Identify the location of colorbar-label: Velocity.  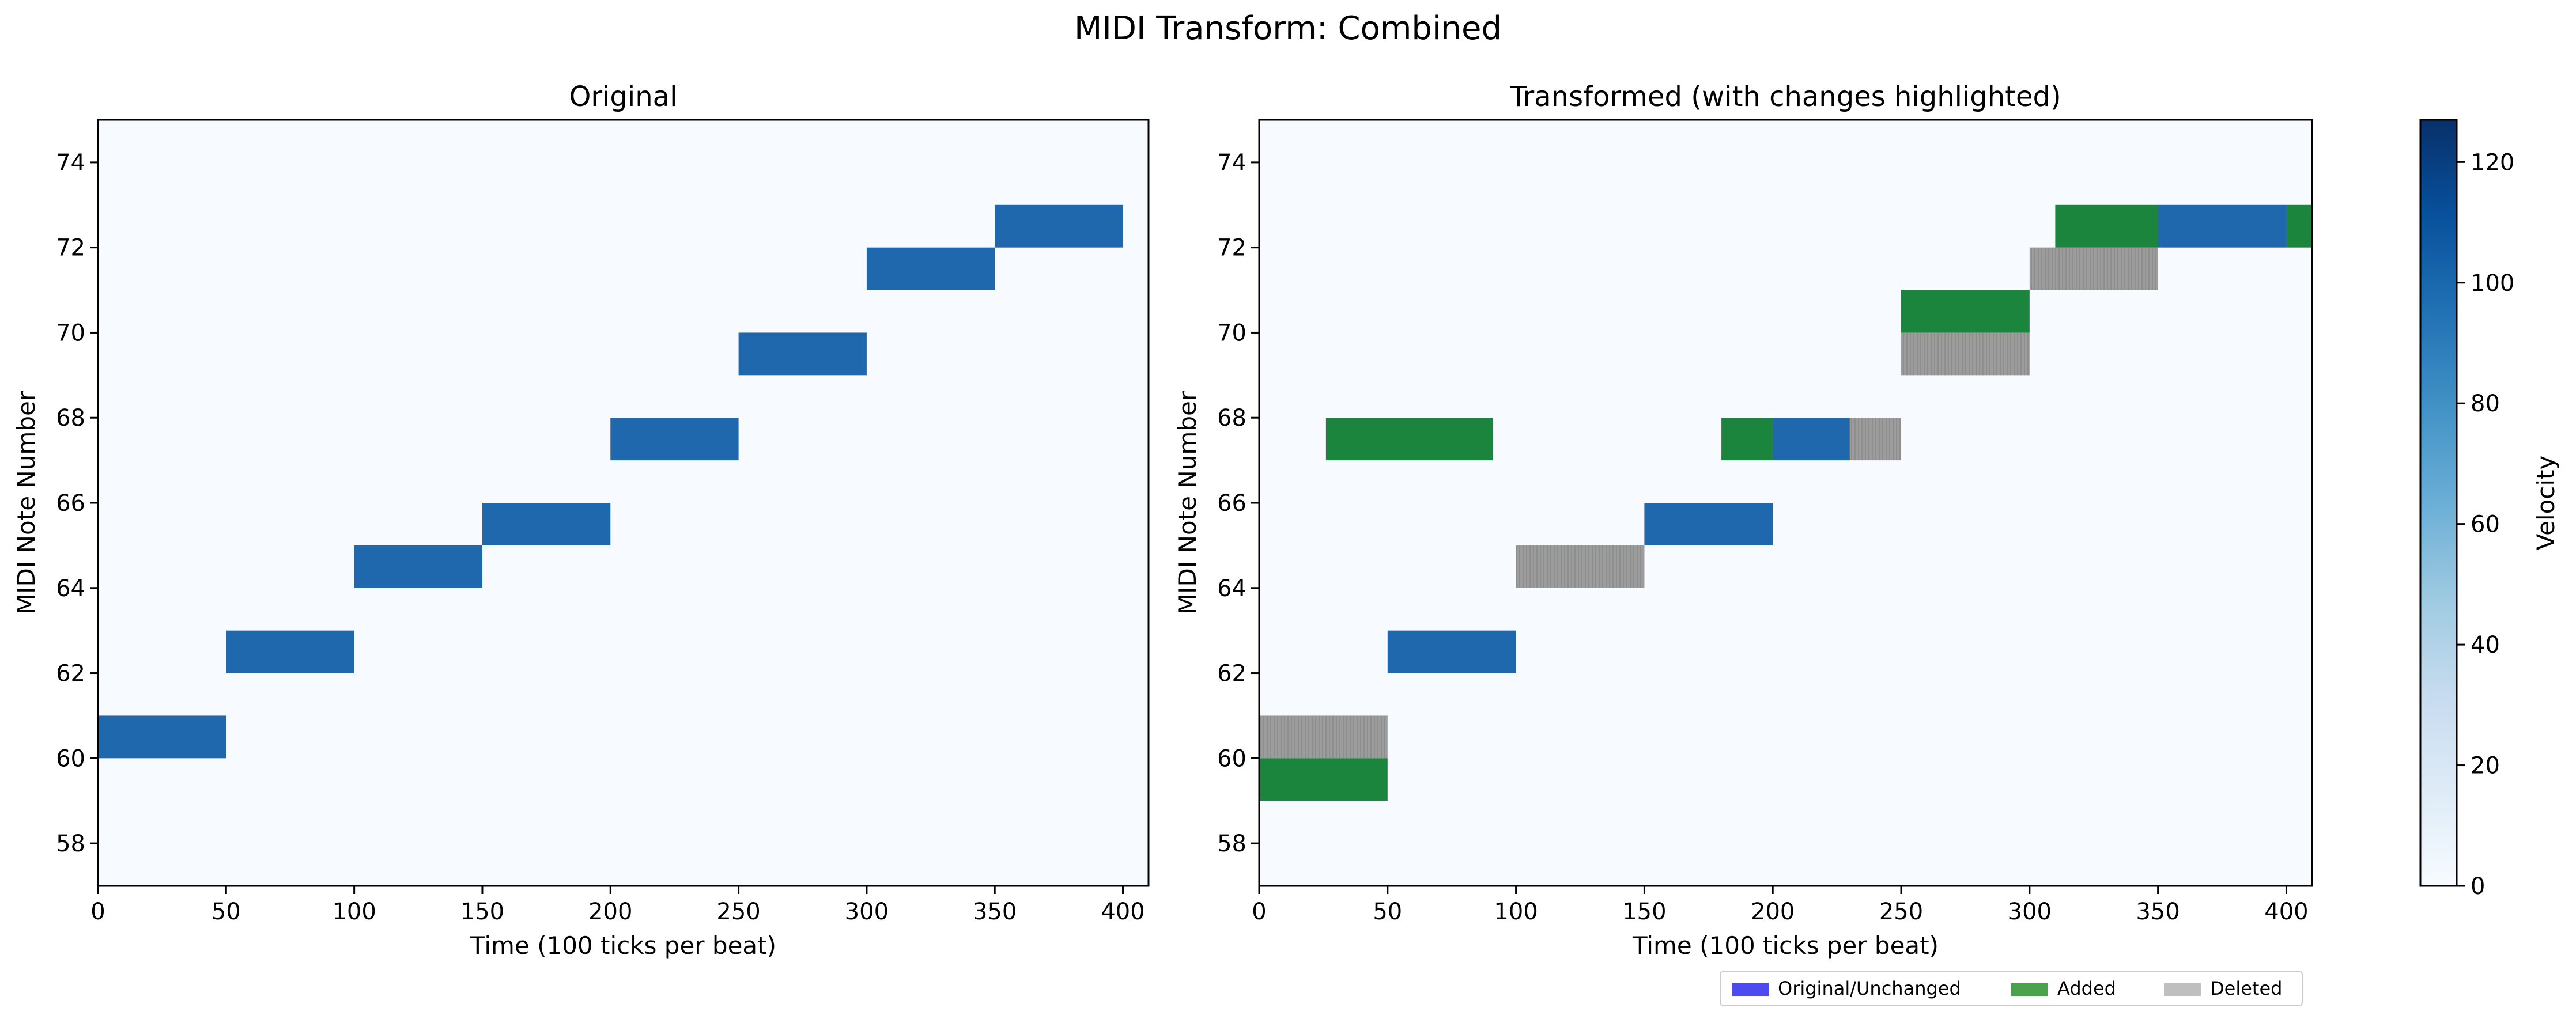
(2546, 503).